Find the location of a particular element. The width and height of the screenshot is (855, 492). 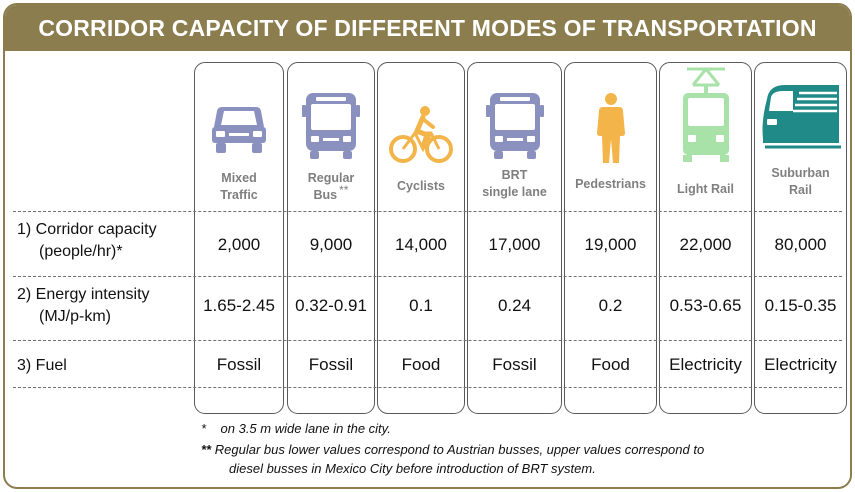

mode-label-line2: single lane is located at coordinates (514, 192).